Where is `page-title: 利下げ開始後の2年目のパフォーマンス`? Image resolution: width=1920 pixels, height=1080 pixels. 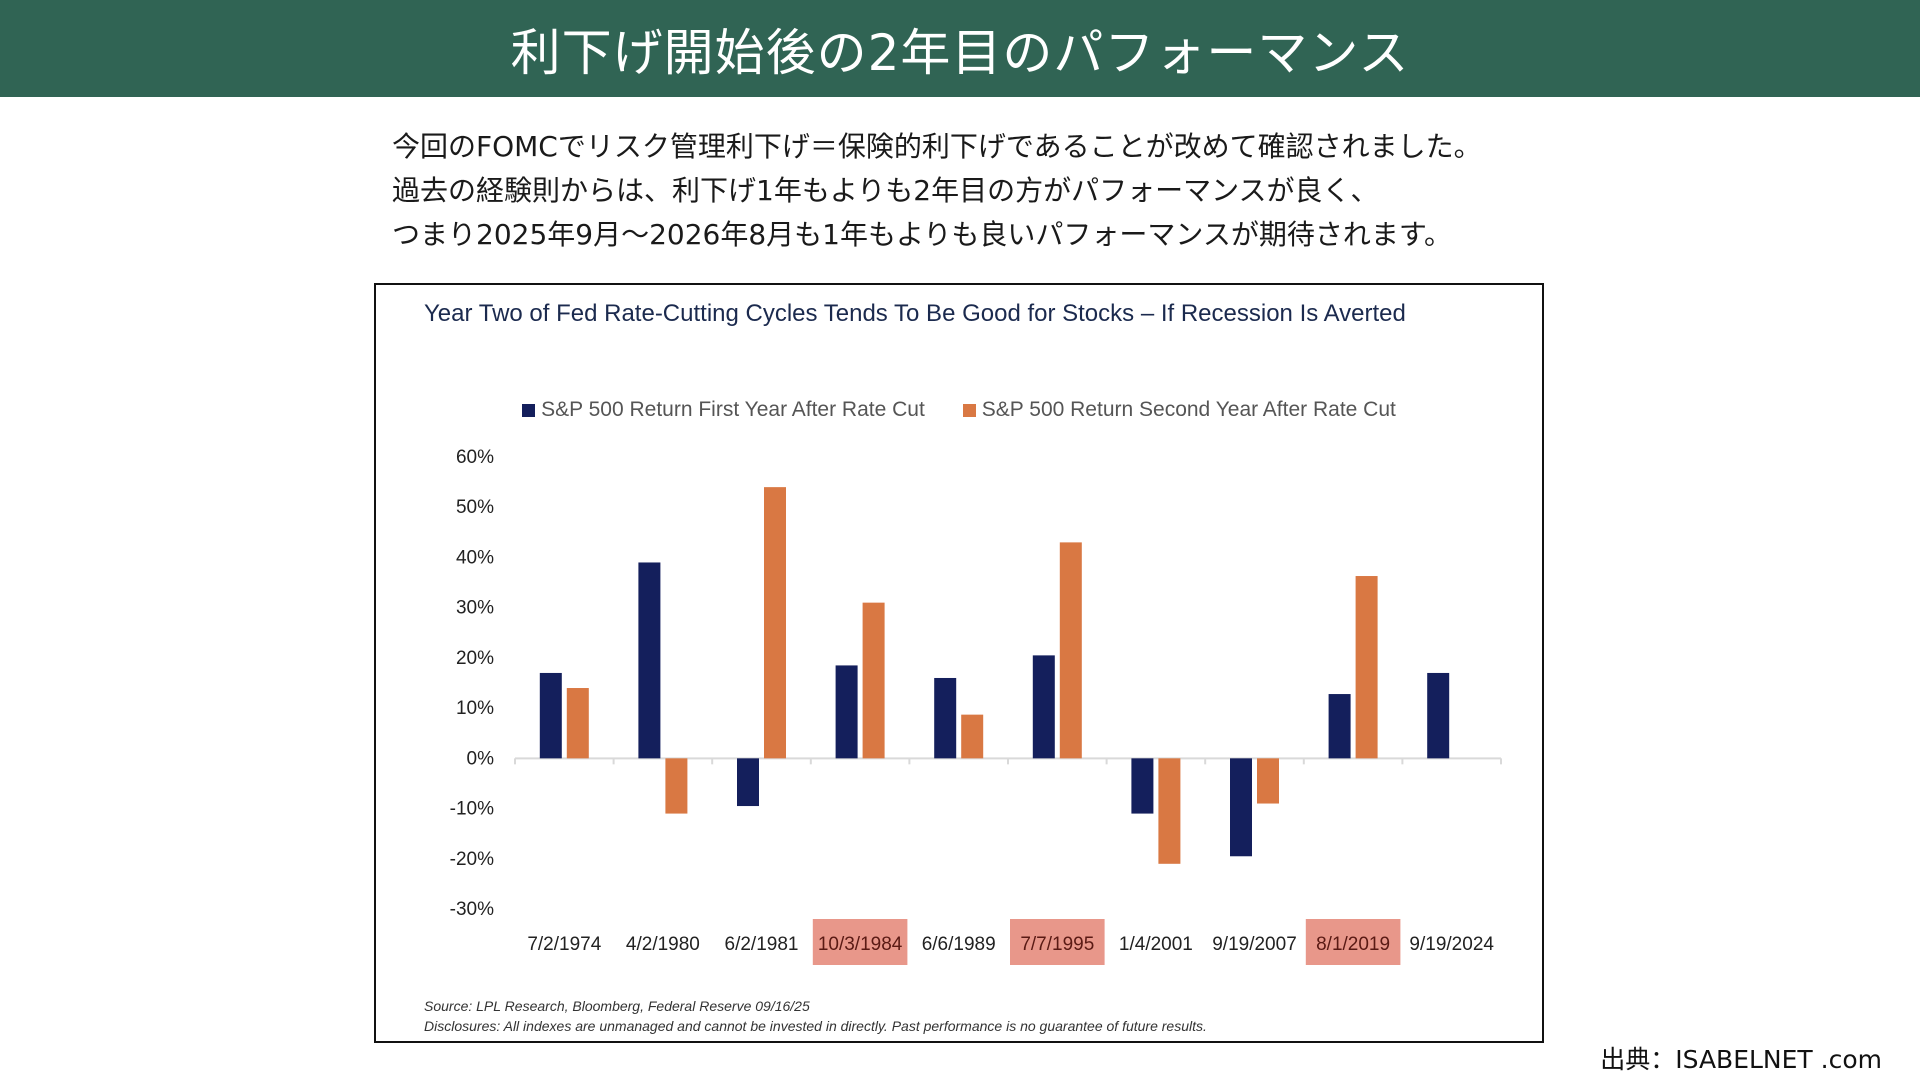 page-title: 利下げ開始後の2年目のパフォーマンス is located at coordinates (960, 52).